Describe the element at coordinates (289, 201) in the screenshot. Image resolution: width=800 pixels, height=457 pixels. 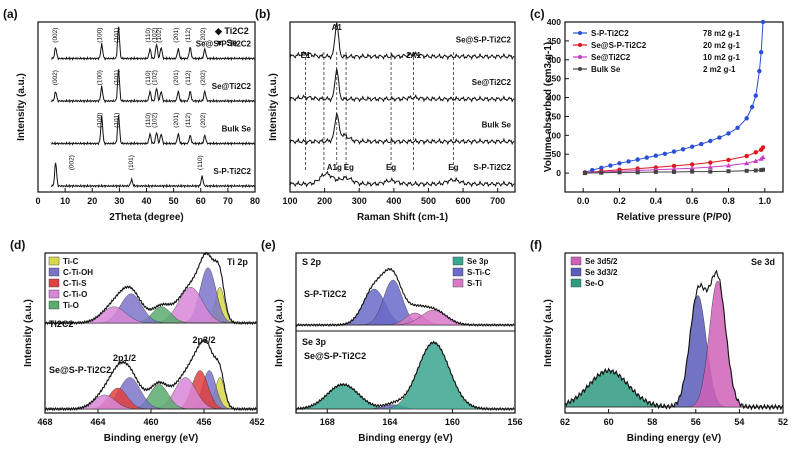
I see `x-tick-label: 100` at that location.